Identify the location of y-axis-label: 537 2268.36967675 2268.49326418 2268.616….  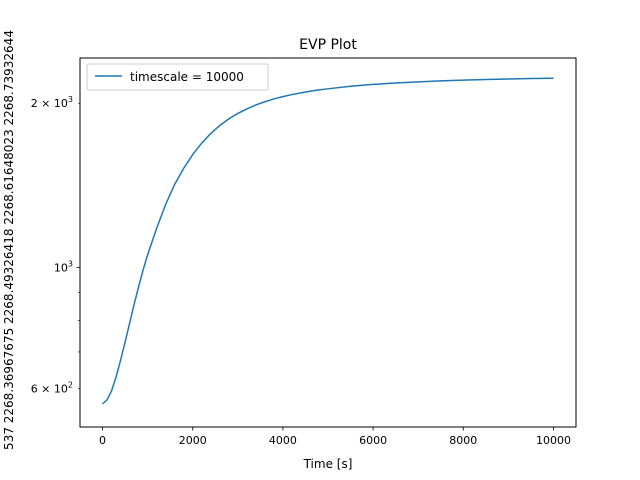
(9, 240).